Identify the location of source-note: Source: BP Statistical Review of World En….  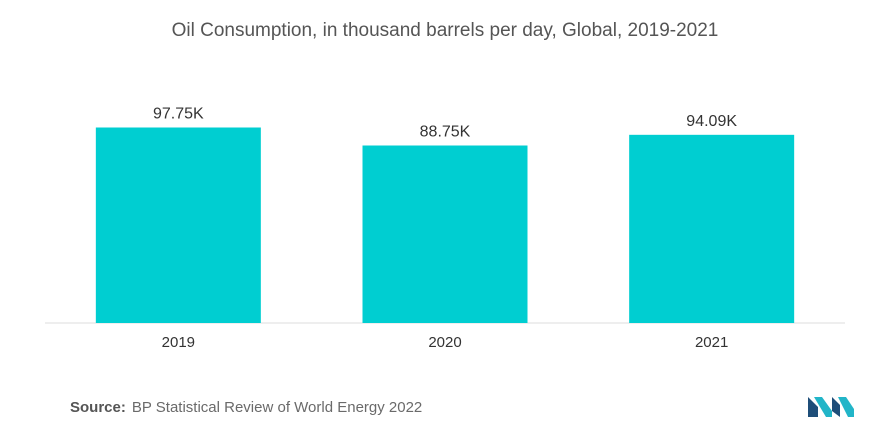
(246, 407).